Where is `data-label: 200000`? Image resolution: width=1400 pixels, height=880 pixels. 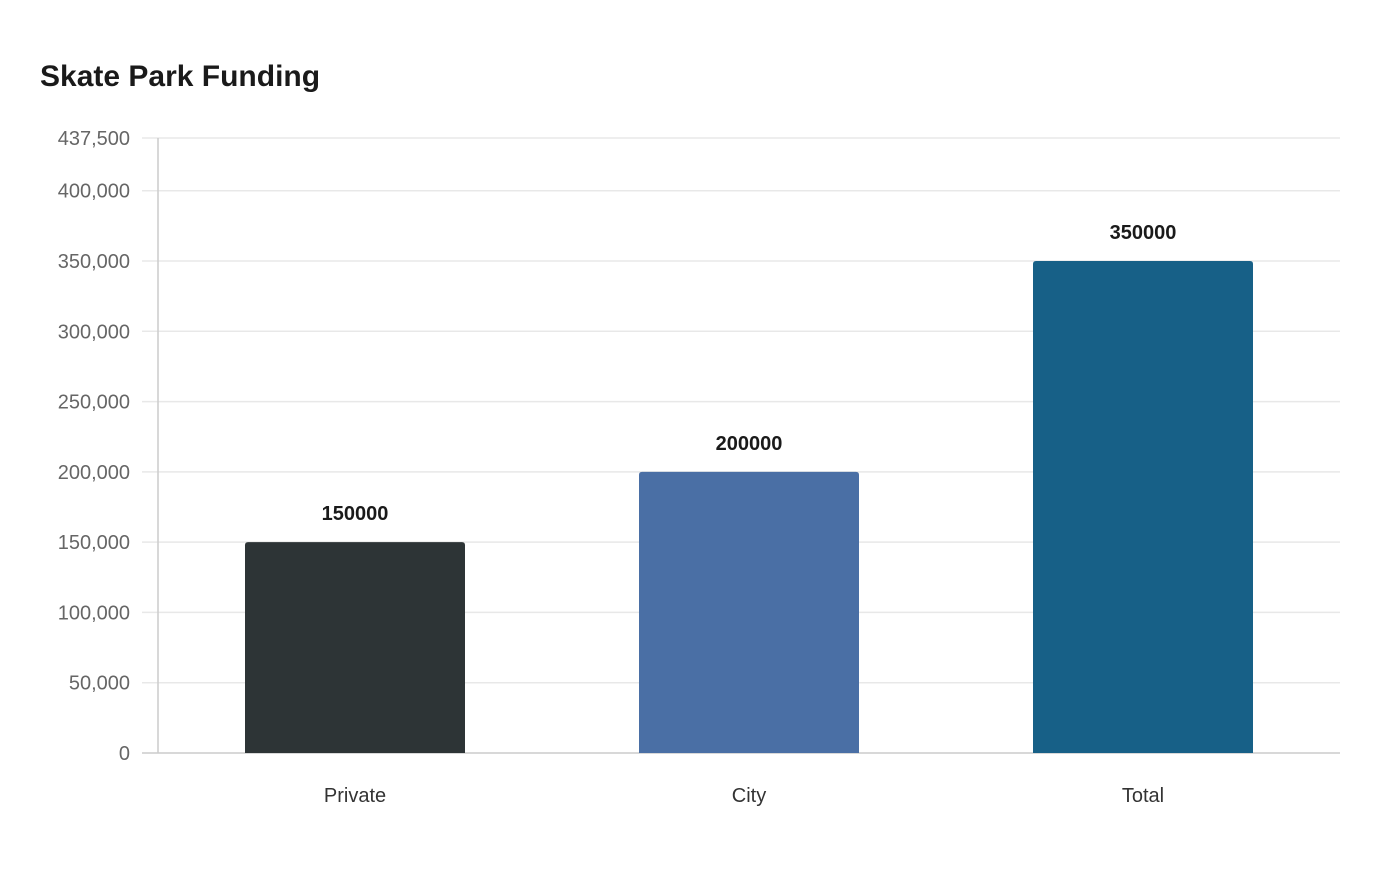
data-label: 200000 is located at coordinates (749, 444).